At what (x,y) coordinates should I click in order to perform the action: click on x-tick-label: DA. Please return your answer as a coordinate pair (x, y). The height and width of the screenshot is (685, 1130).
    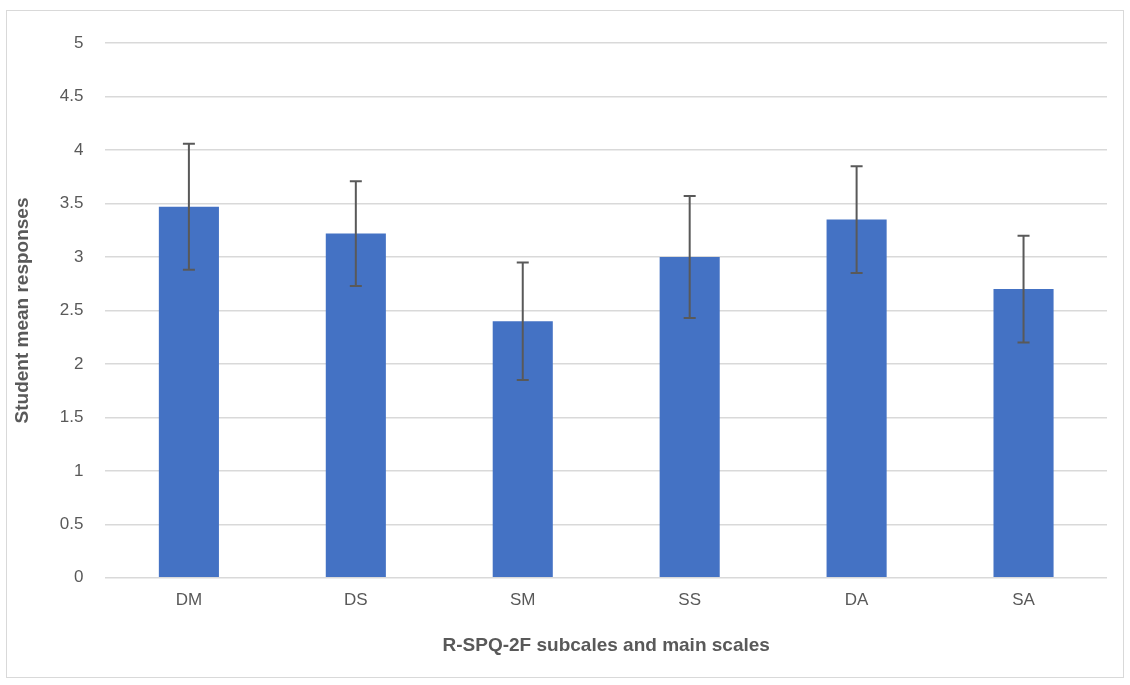
    Looking at the image, I should click on (857, 599).